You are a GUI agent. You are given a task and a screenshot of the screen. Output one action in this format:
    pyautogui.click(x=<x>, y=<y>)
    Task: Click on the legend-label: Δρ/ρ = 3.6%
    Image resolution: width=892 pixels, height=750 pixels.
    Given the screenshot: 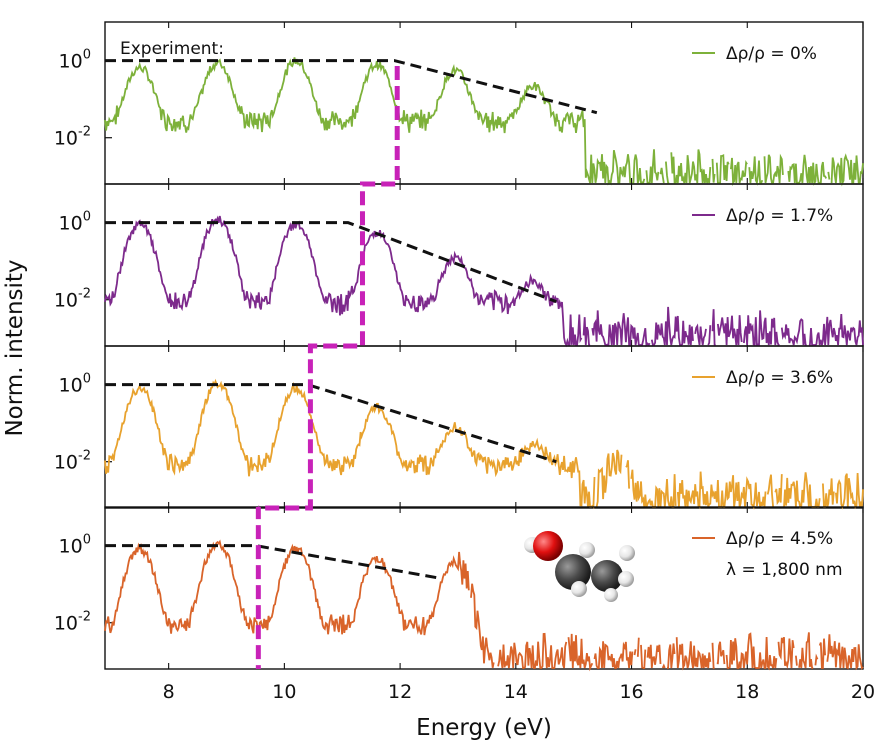 What is the action you would take?
    pyautogui.click(x=779, y=378)
    